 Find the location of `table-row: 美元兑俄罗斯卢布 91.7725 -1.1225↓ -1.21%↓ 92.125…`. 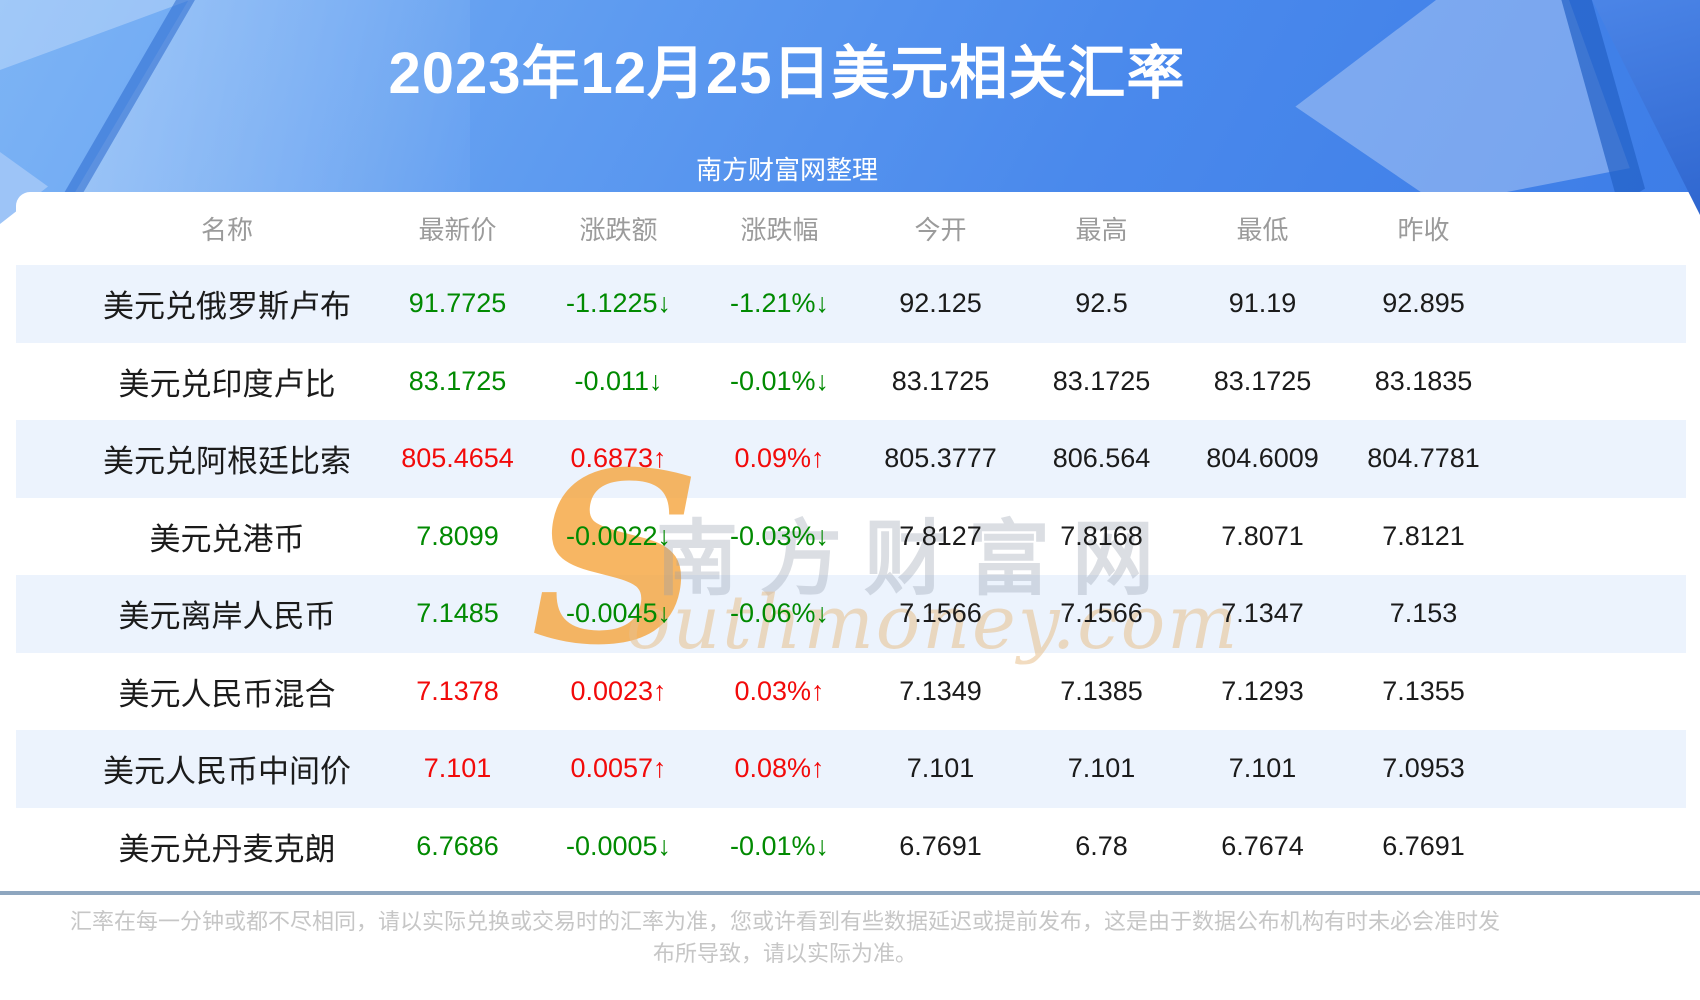

table-row: 美元兑俄罗斯卢布 91.7725 -1.1225↓ -1.21%↓ 92.125… is located at coordinates (851, 304).